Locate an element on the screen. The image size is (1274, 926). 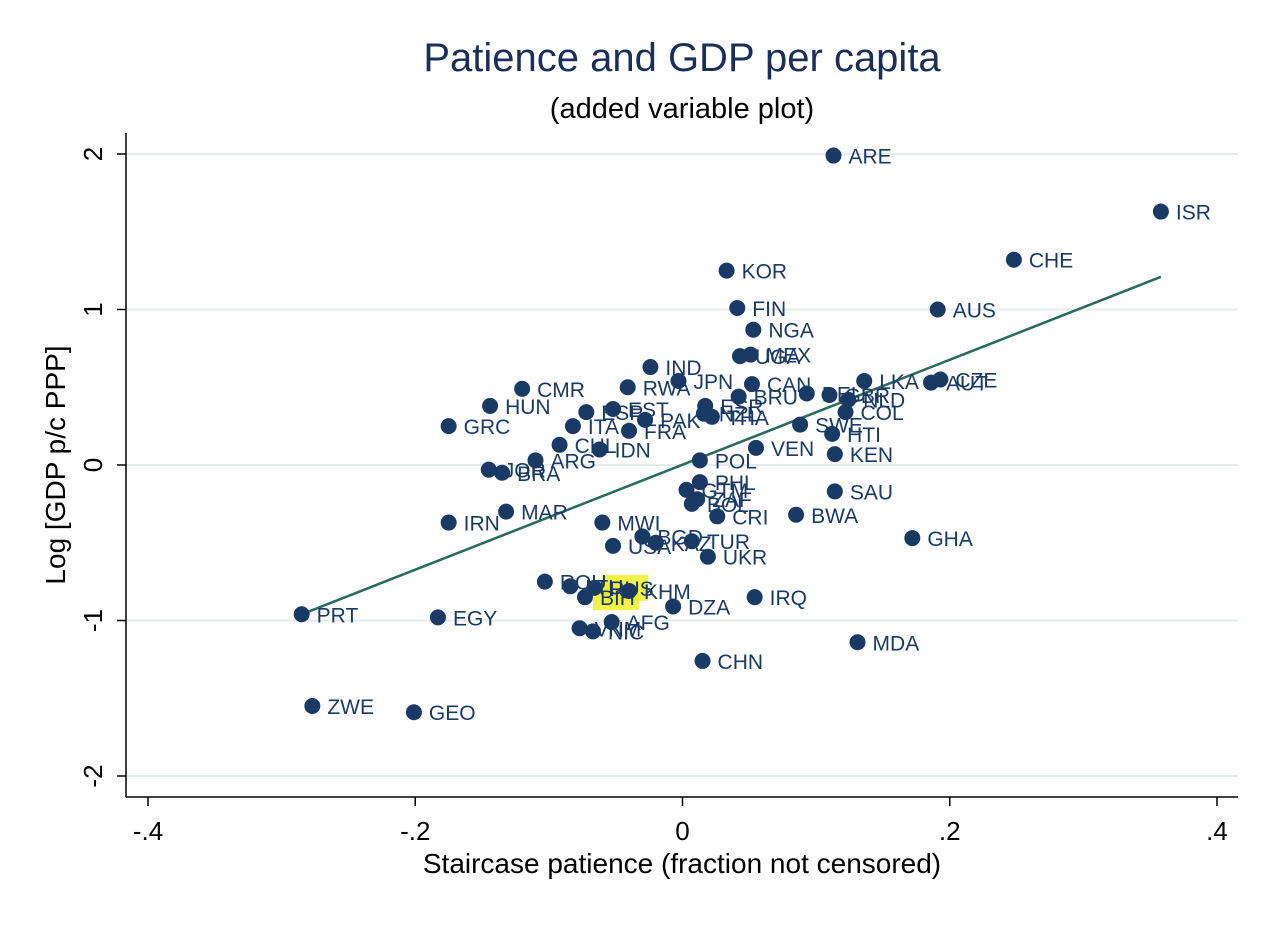
point-label: PHL is located at coordinates (735, 483).